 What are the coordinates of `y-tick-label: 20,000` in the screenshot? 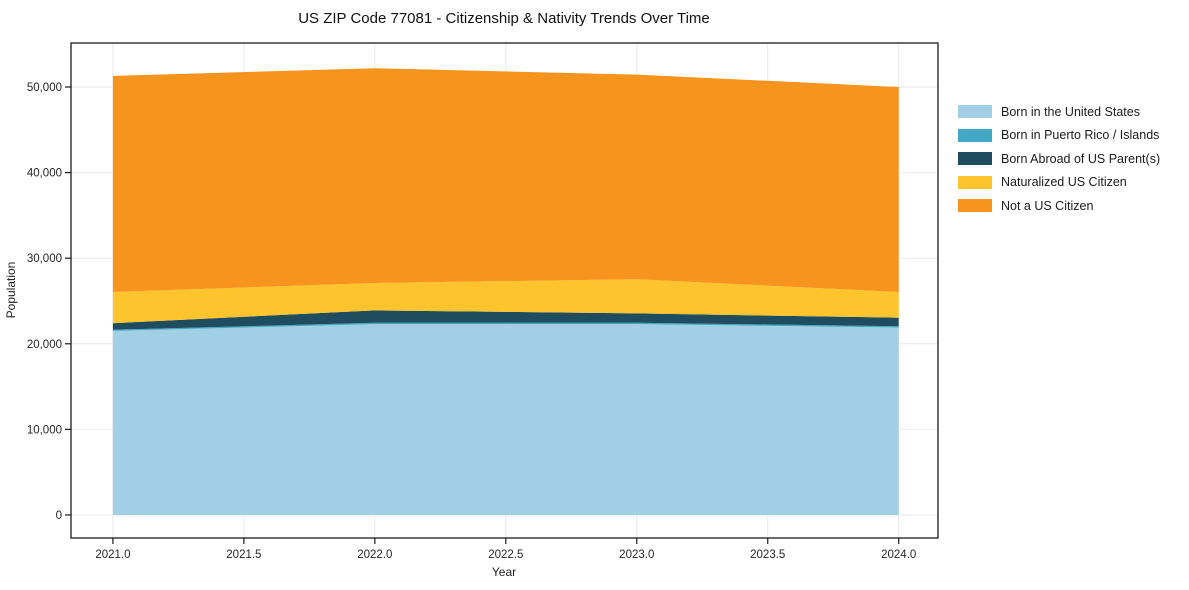 It's located at (44, 345).